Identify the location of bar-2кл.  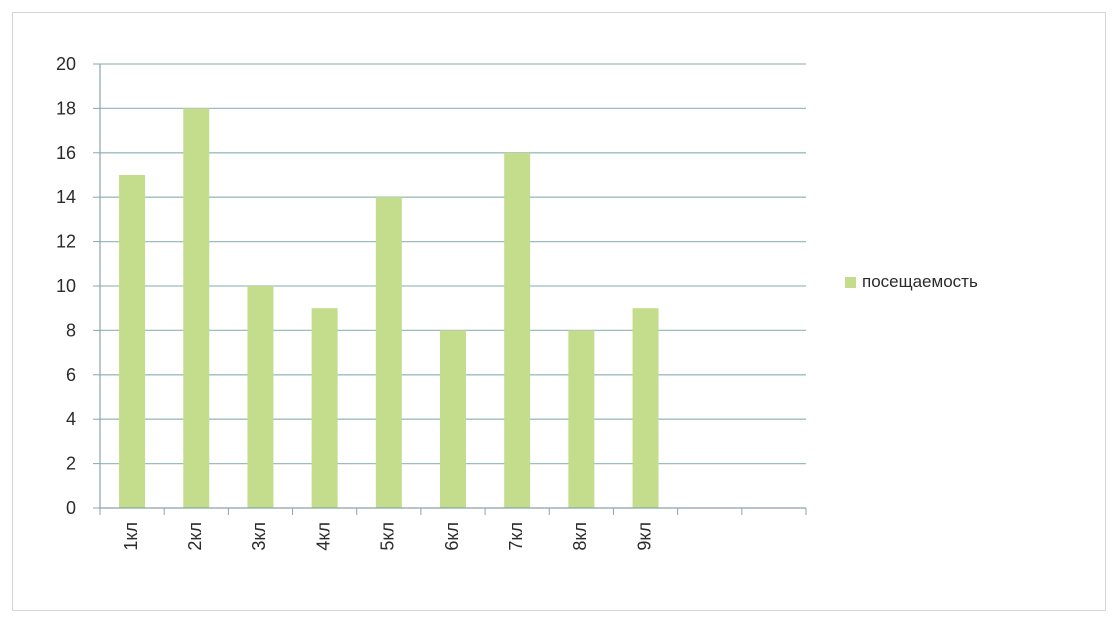
(196, 308).